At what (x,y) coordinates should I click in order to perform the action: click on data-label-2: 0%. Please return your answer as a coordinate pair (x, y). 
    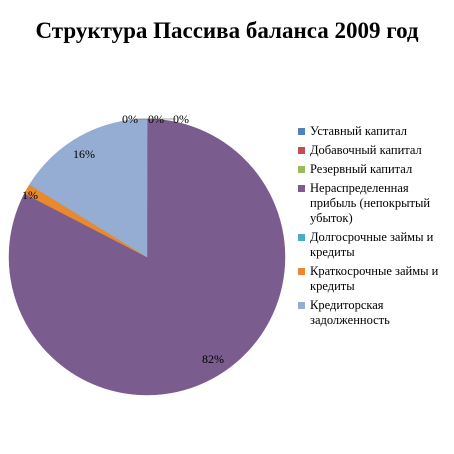
    Looking at the image, I should click on (181, 119).